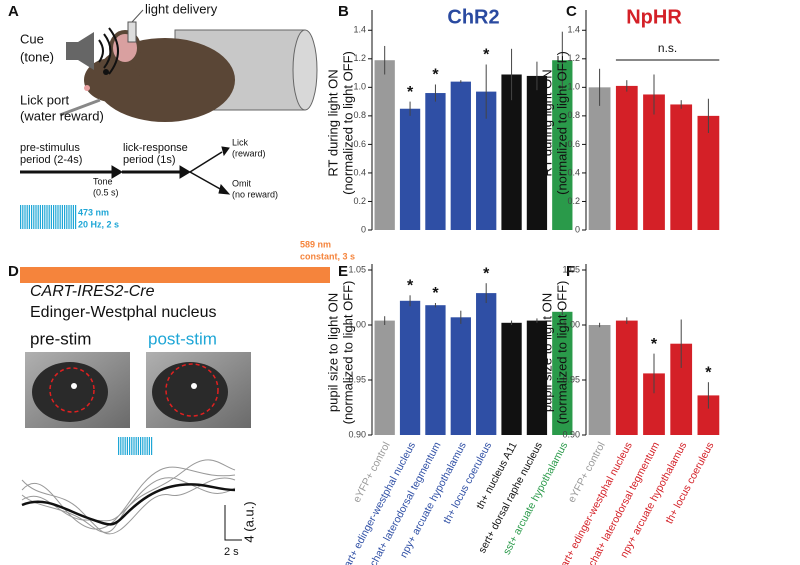 This screenshot has height=565, width=800. I want to click on y-tick-label: 0.2, so click(573, 201).